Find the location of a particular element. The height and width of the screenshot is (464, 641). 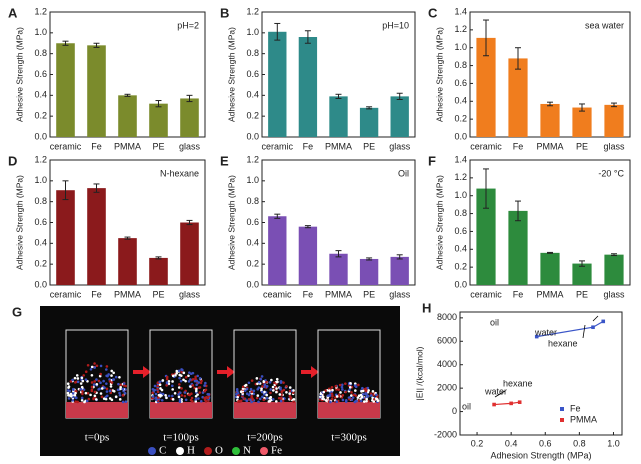

annotation: pH=10 is located at coordinates (395, 25).